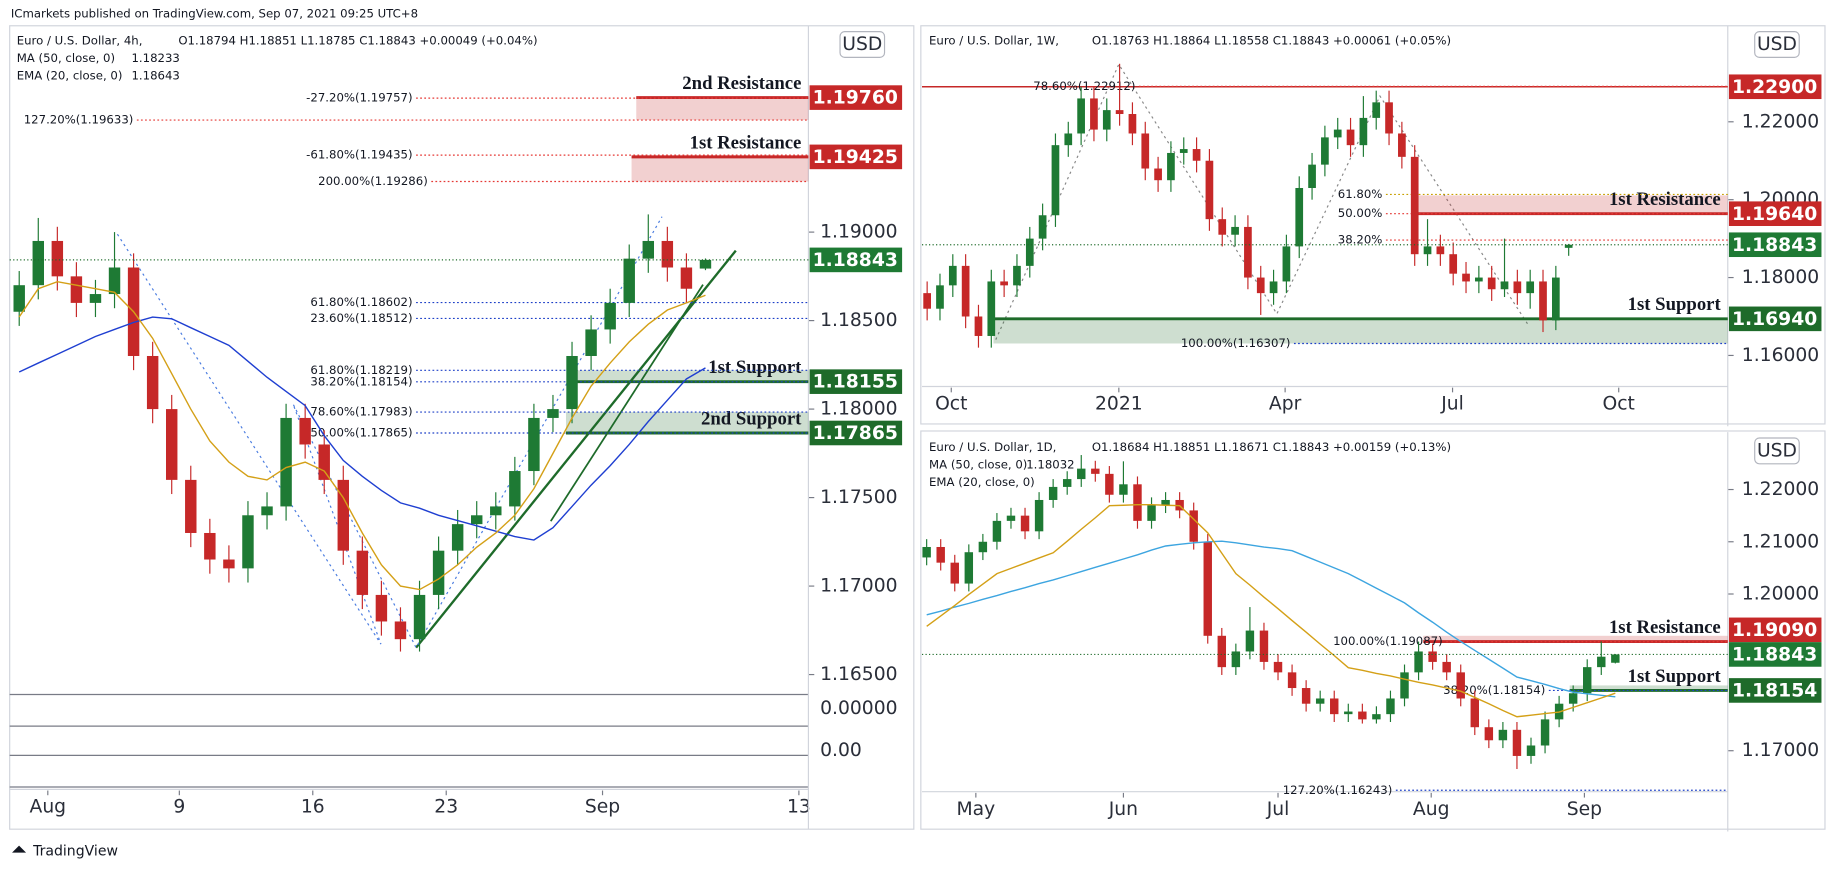  Describe the element at coordinates (1338, 790) in the screenshot. I see `fib-label: 127.20%(1.16243)` at that location.